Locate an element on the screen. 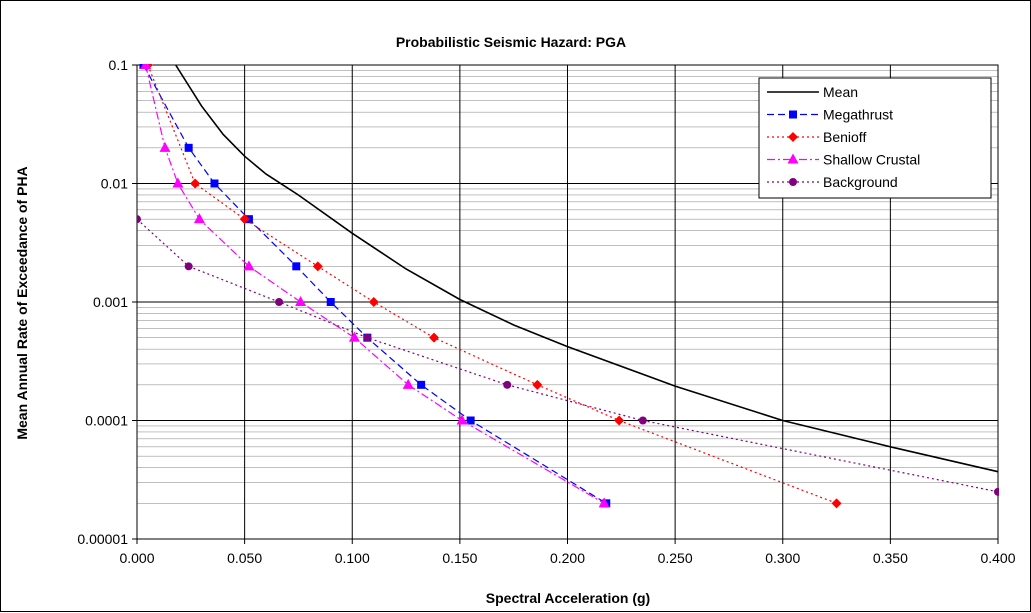  y-axis-label: Mean Annual Rate of Exceedance of PHA is located at coordinates (22, 302).